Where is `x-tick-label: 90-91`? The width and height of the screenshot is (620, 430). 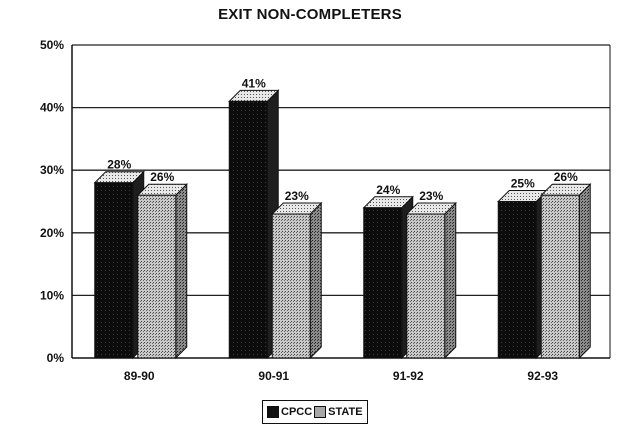 x-tick-label: 90-91 is located at coordinates (273, 376).